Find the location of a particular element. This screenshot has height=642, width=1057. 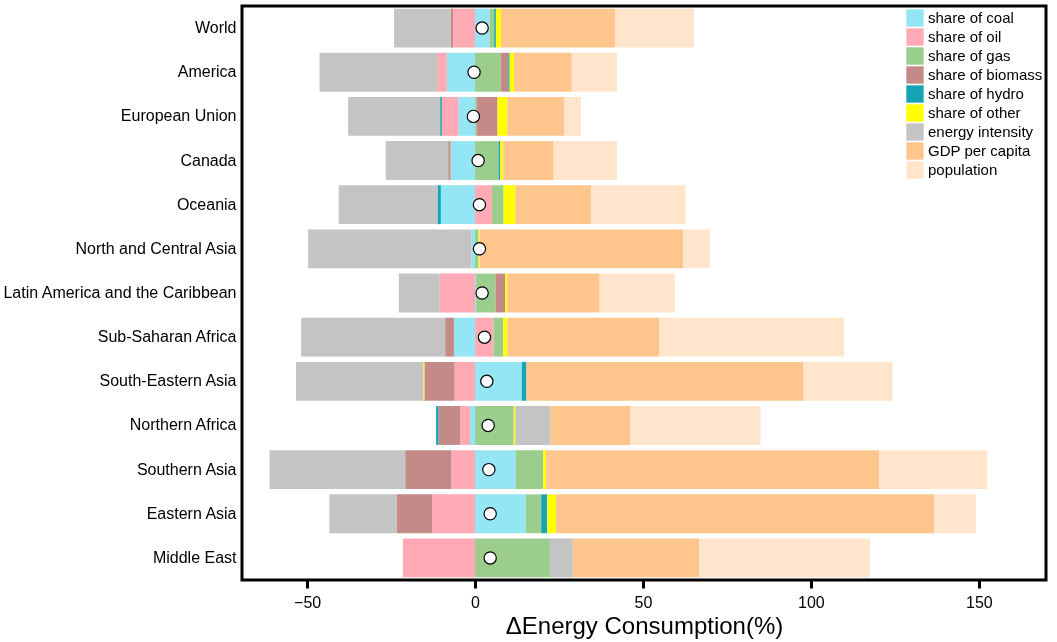

legend-label: share of oil is located at coordinates (965, 36).